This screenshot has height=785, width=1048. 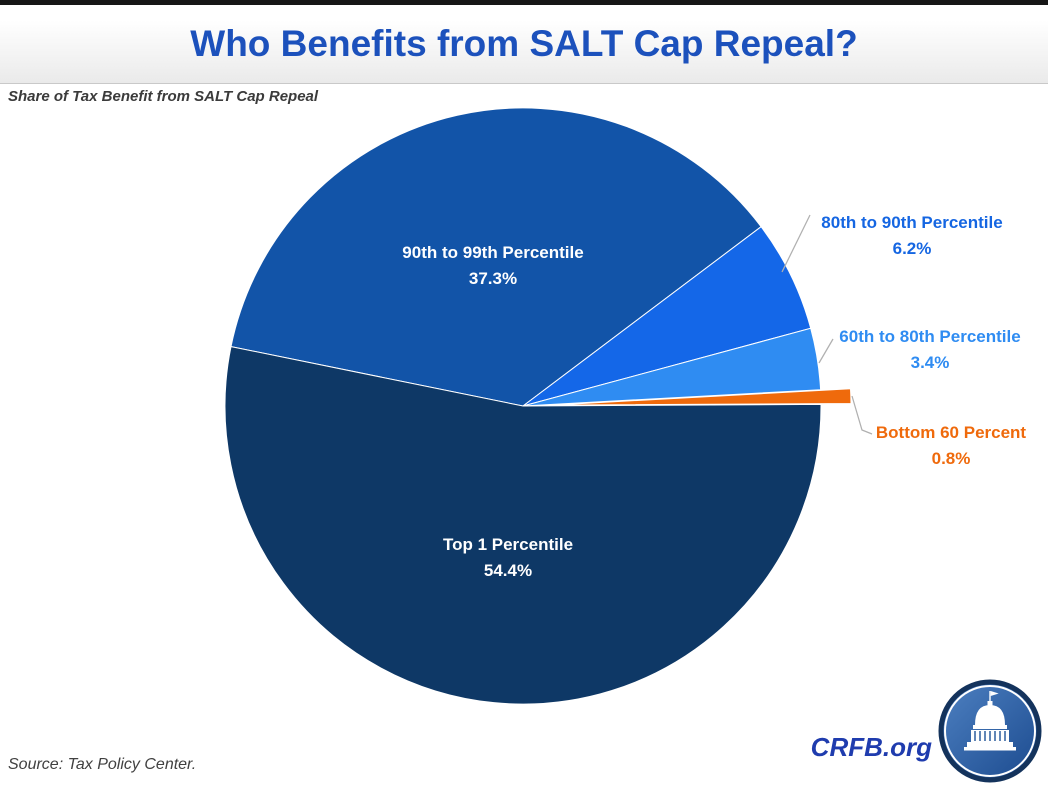 I want to click on slice-label-80-90-name: 80th to 90th Percentile, so click(x=912, y=222).